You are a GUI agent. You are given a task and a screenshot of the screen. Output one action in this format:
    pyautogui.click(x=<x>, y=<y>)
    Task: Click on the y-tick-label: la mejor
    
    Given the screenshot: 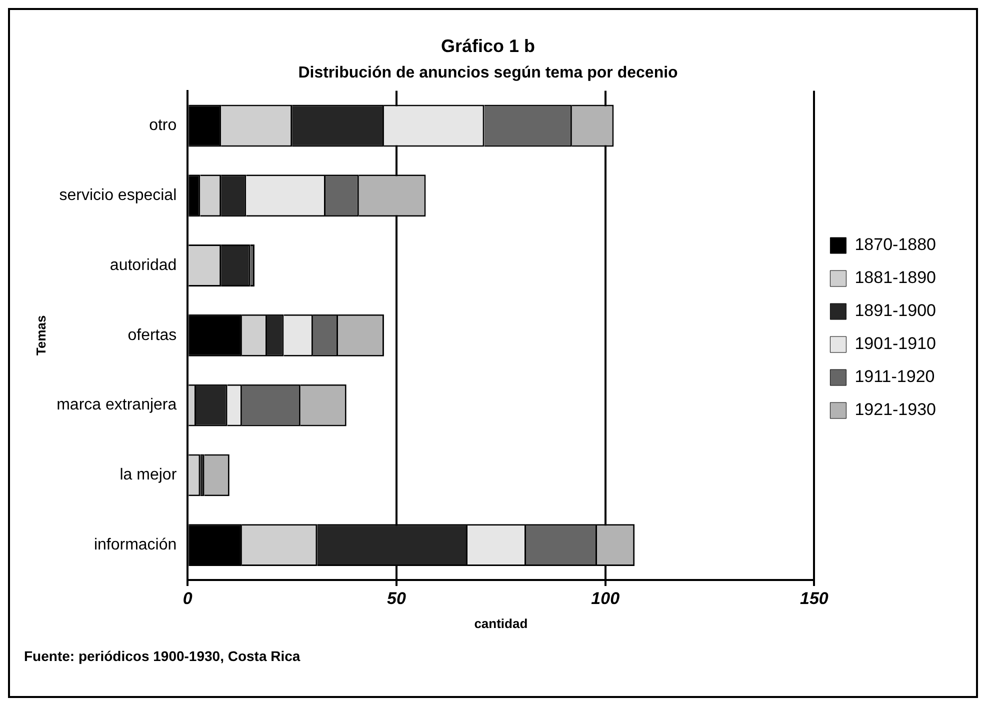 What is the action you would take?
    pyautogui.click(x=149, y=475)
    